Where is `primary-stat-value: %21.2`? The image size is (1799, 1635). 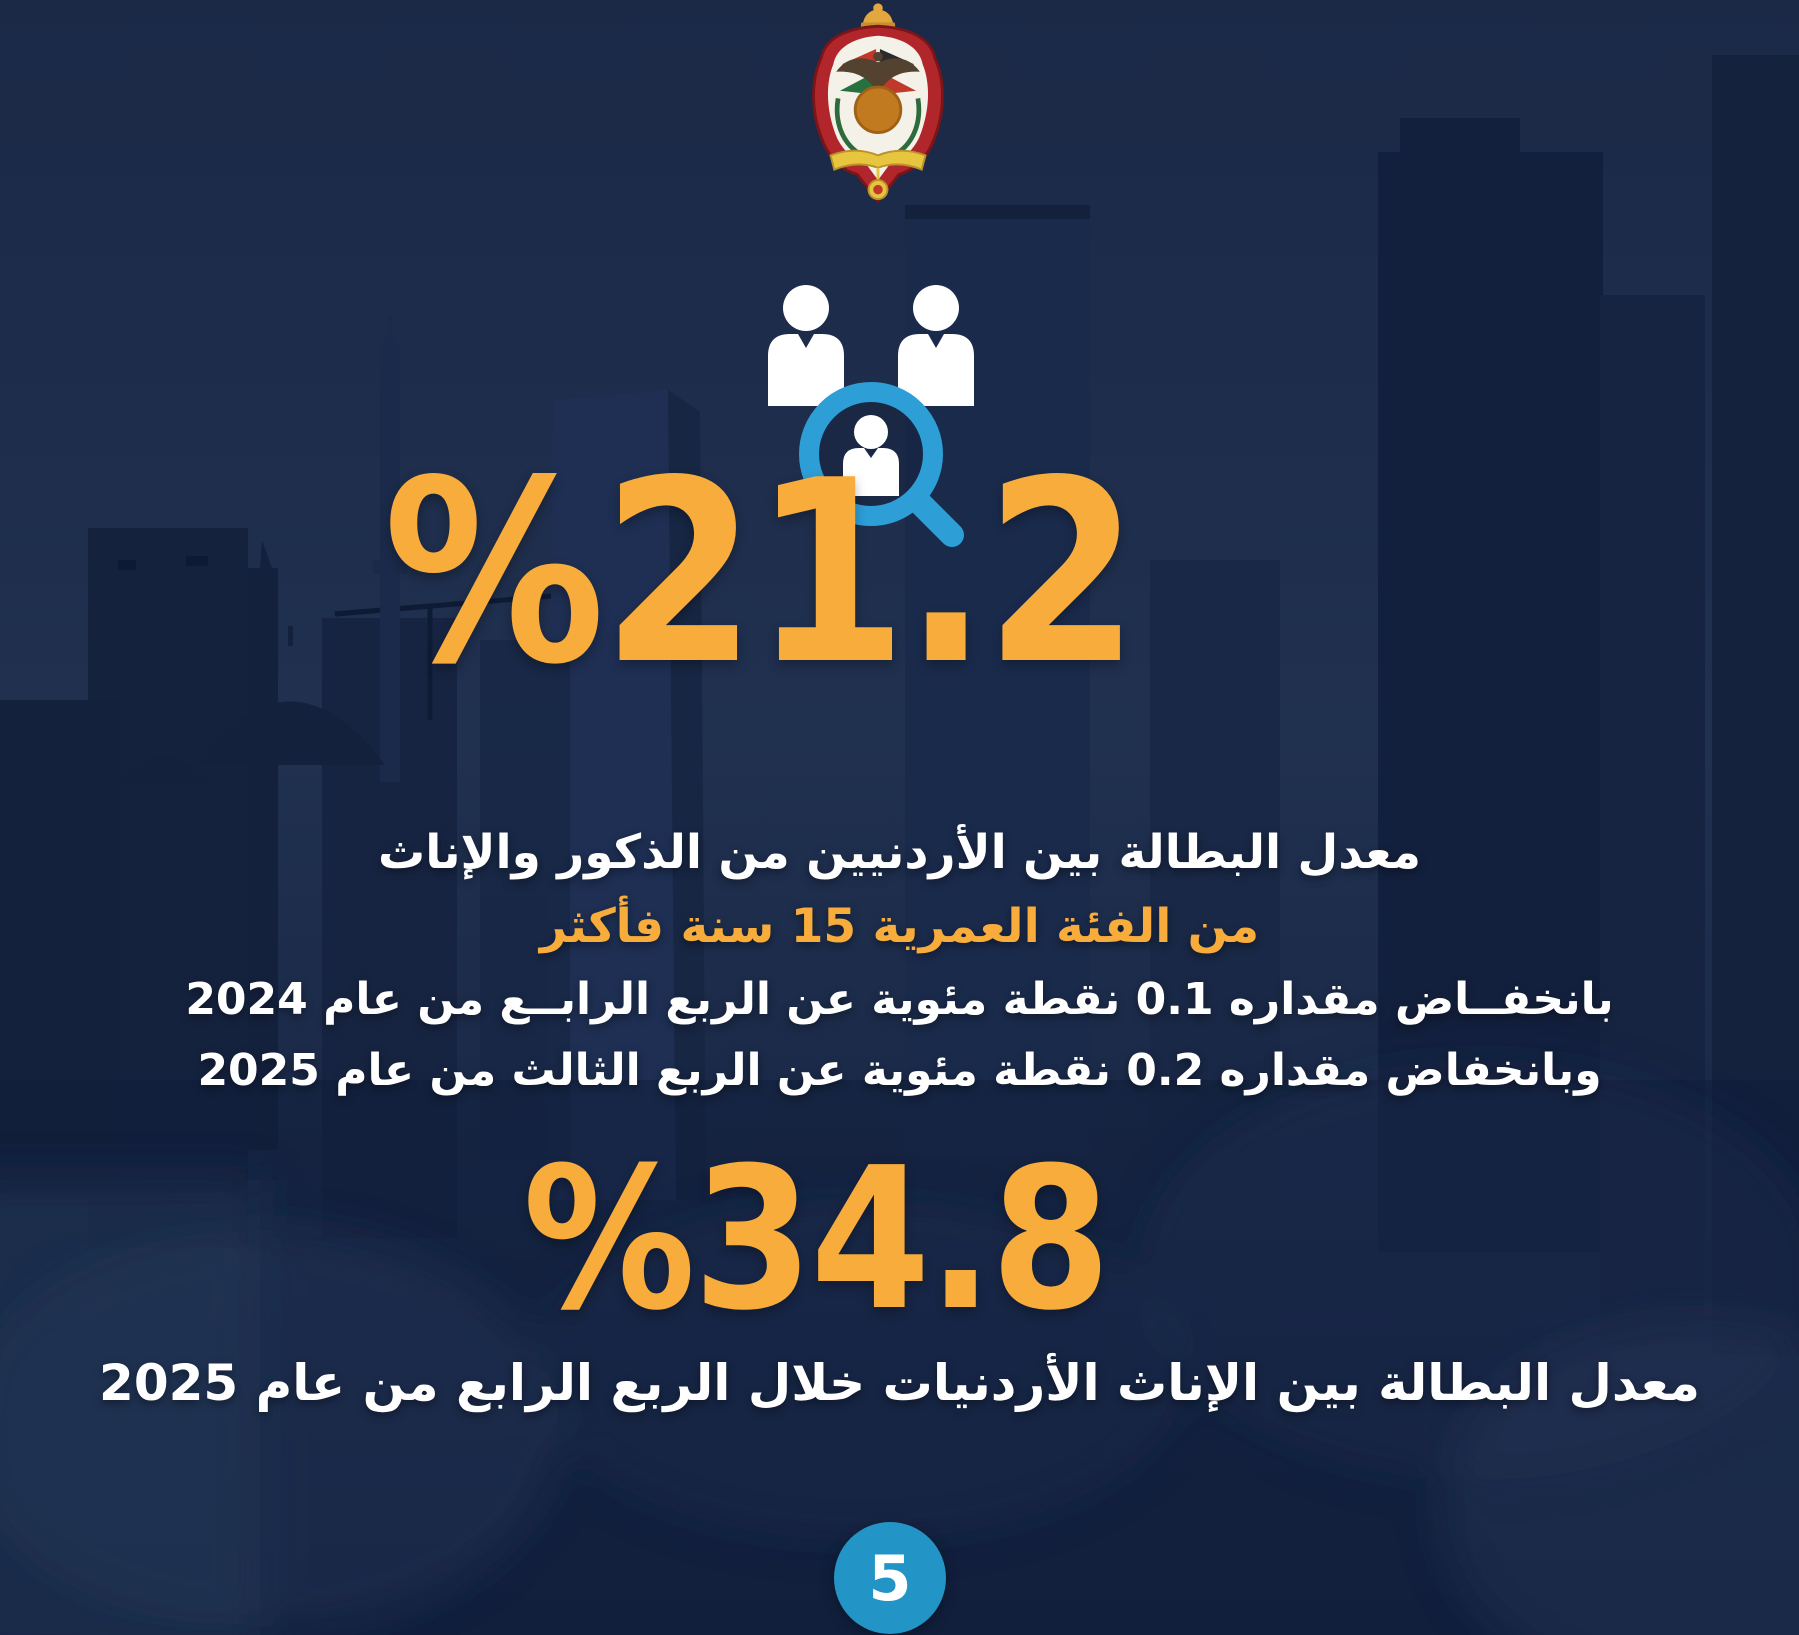 primary-stat-value: %21.2 is located at coordinates (761, 573).